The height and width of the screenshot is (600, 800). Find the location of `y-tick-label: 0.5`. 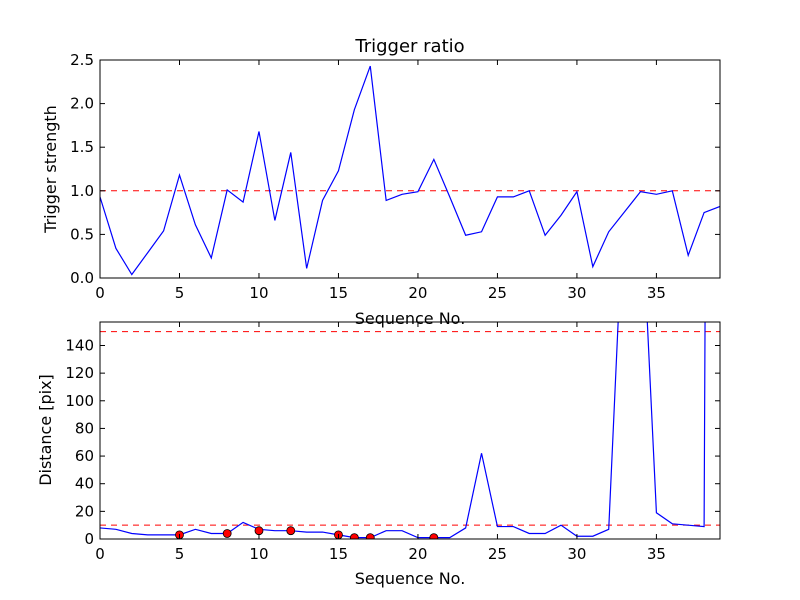

y-tick-label: 0.5 is located at coordinates (82, 234).